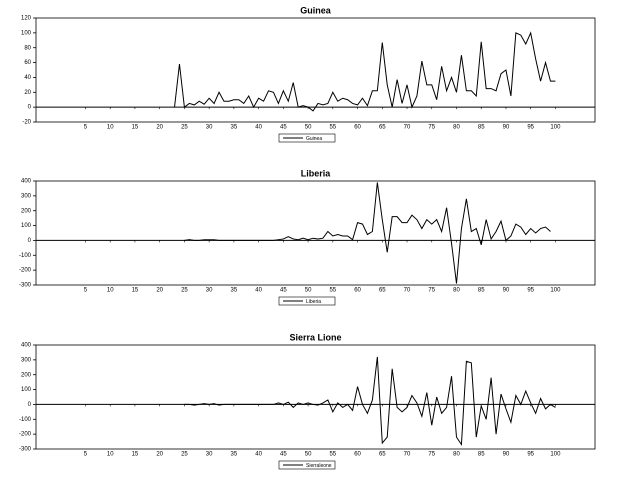 This screenshot has height=477, width=623. I want to click on legend-label: Sierraleone, so click(319, 466).